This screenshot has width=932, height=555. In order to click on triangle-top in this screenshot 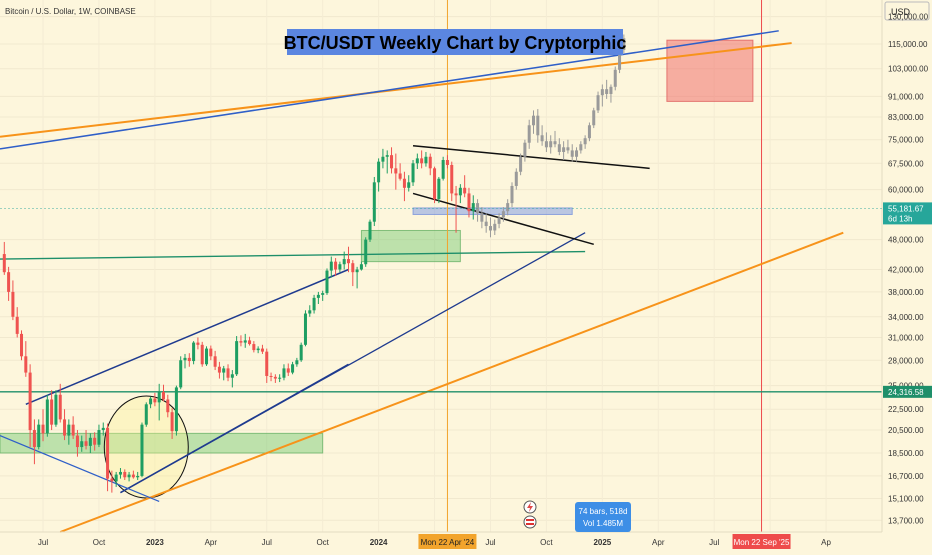, I will do `click(531, 157)`.